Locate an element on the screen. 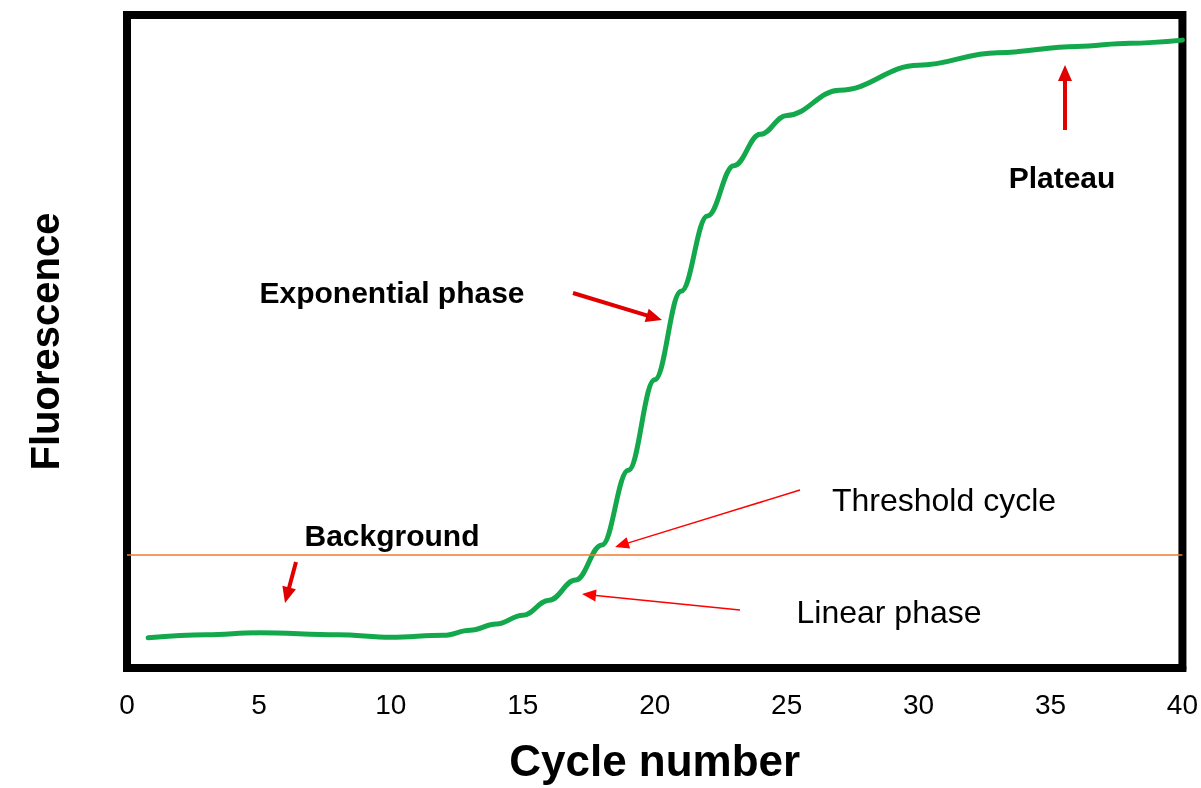 This screenshot has width=1201, height=788. x-tick-label: 20 is located at coordinates (655, 704).